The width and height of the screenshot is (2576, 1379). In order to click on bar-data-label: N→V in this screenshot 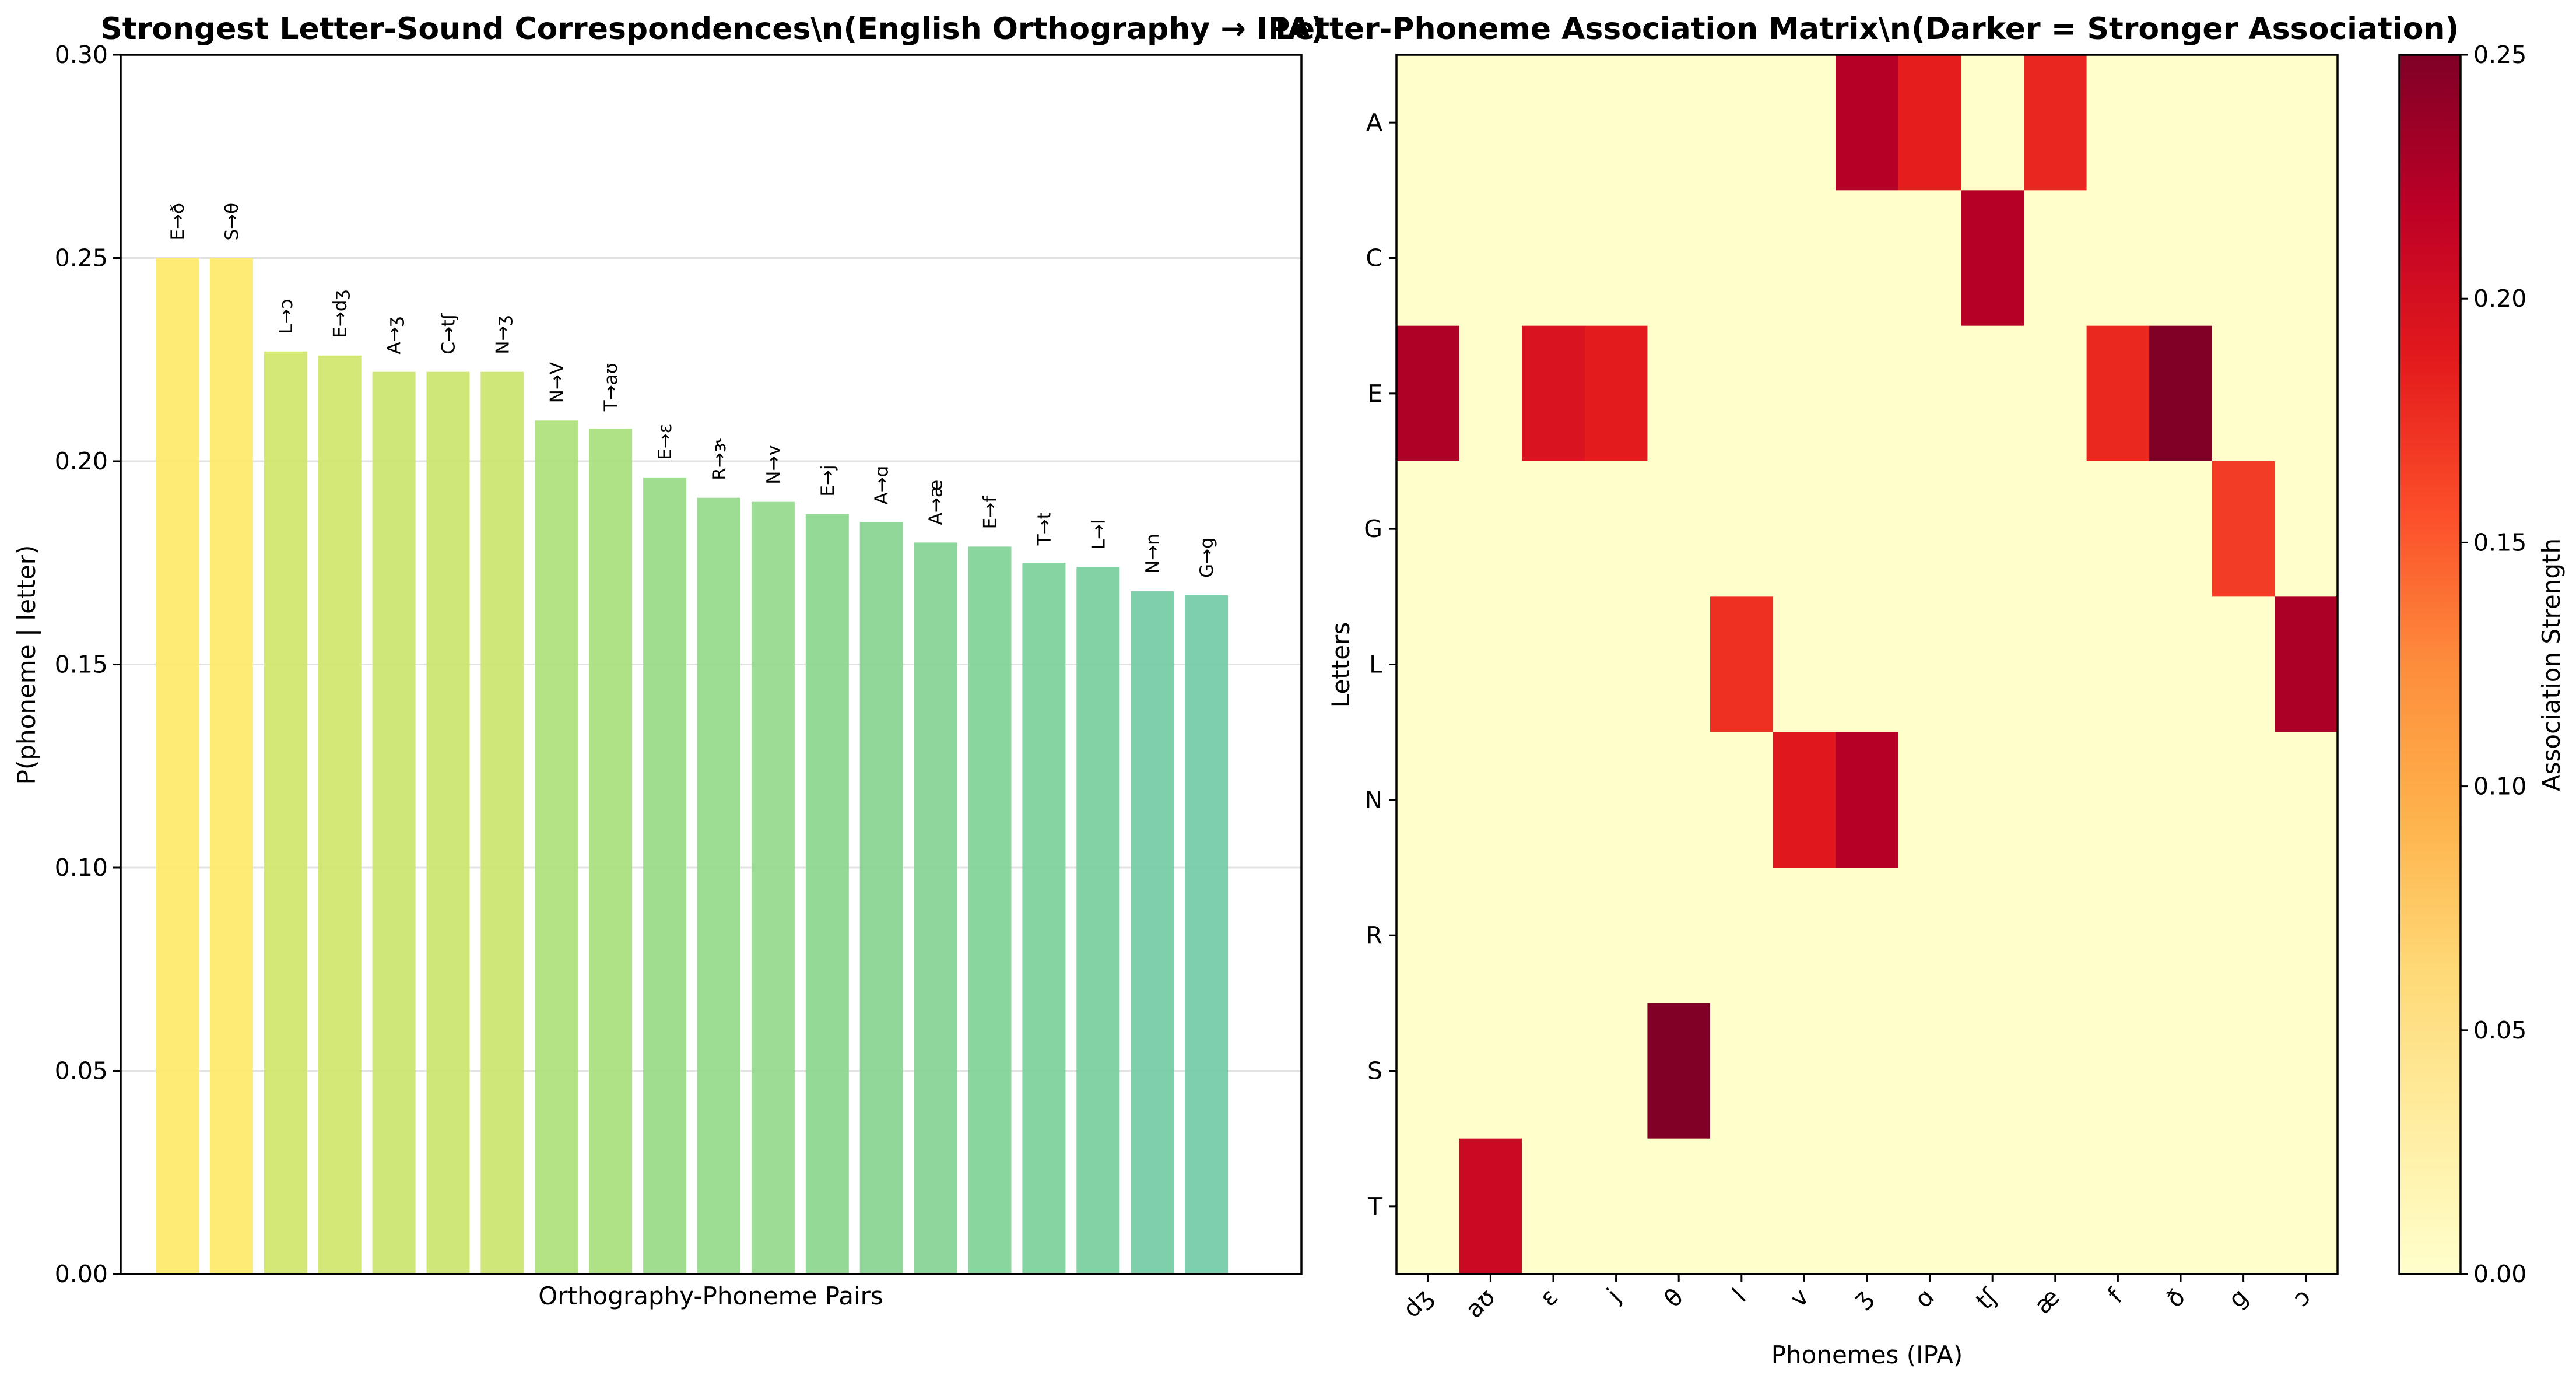, I will do `click(556, 382)`.